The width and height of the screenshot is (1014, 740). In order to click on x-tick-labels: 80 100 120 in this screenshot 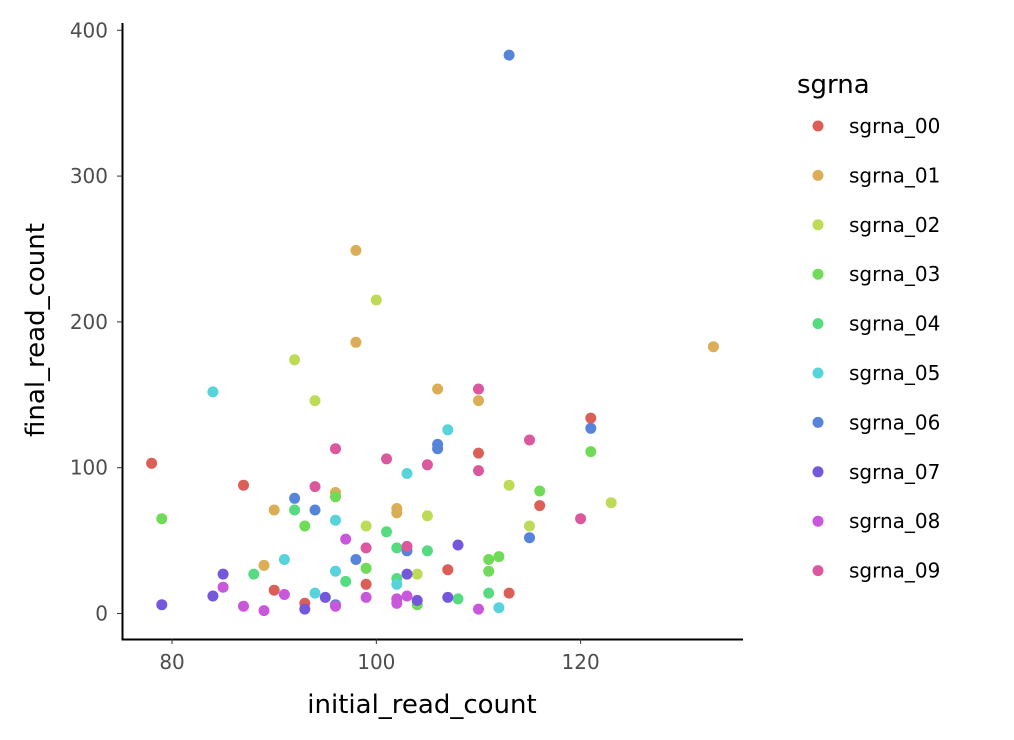, I will do `click(379, 656)`.